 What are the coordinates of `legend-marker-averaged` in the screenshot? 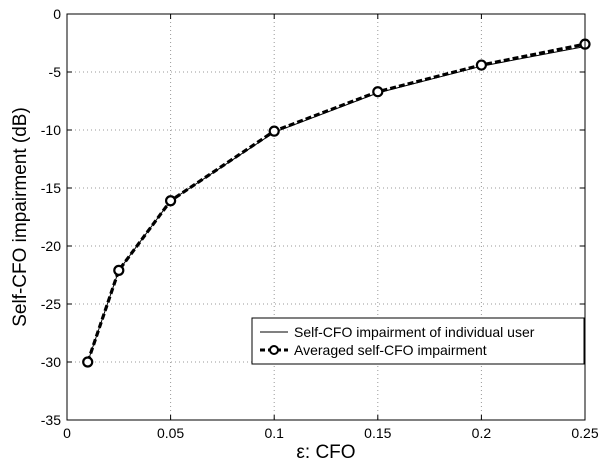 It's located at (274, 350).